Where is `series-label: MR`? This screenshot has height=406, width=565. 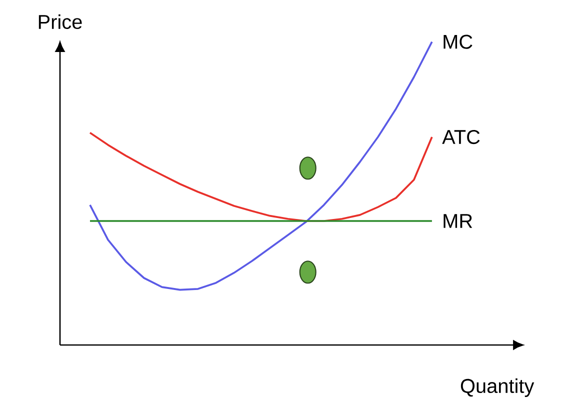 series-label: MR is located at coordinates (458, 221).